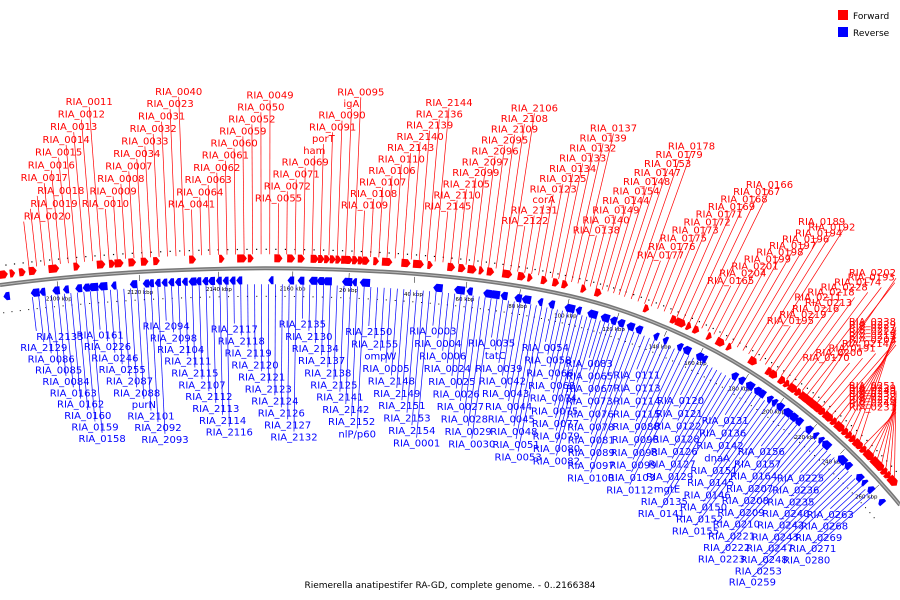  What do you see at coordinates (448, 103) in the screenshot?
I see `forward-gene-label: RIA_2144` at bounding box center [448, 103].